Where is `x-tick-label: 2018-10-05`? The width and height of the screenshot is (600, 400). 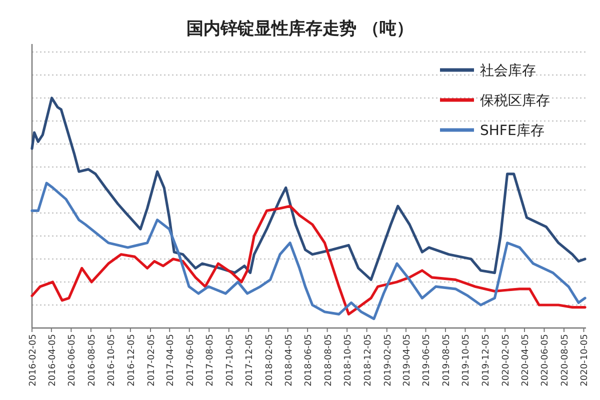 x-tick-label: 2018-10-05 is located at coordinates (349, 360).